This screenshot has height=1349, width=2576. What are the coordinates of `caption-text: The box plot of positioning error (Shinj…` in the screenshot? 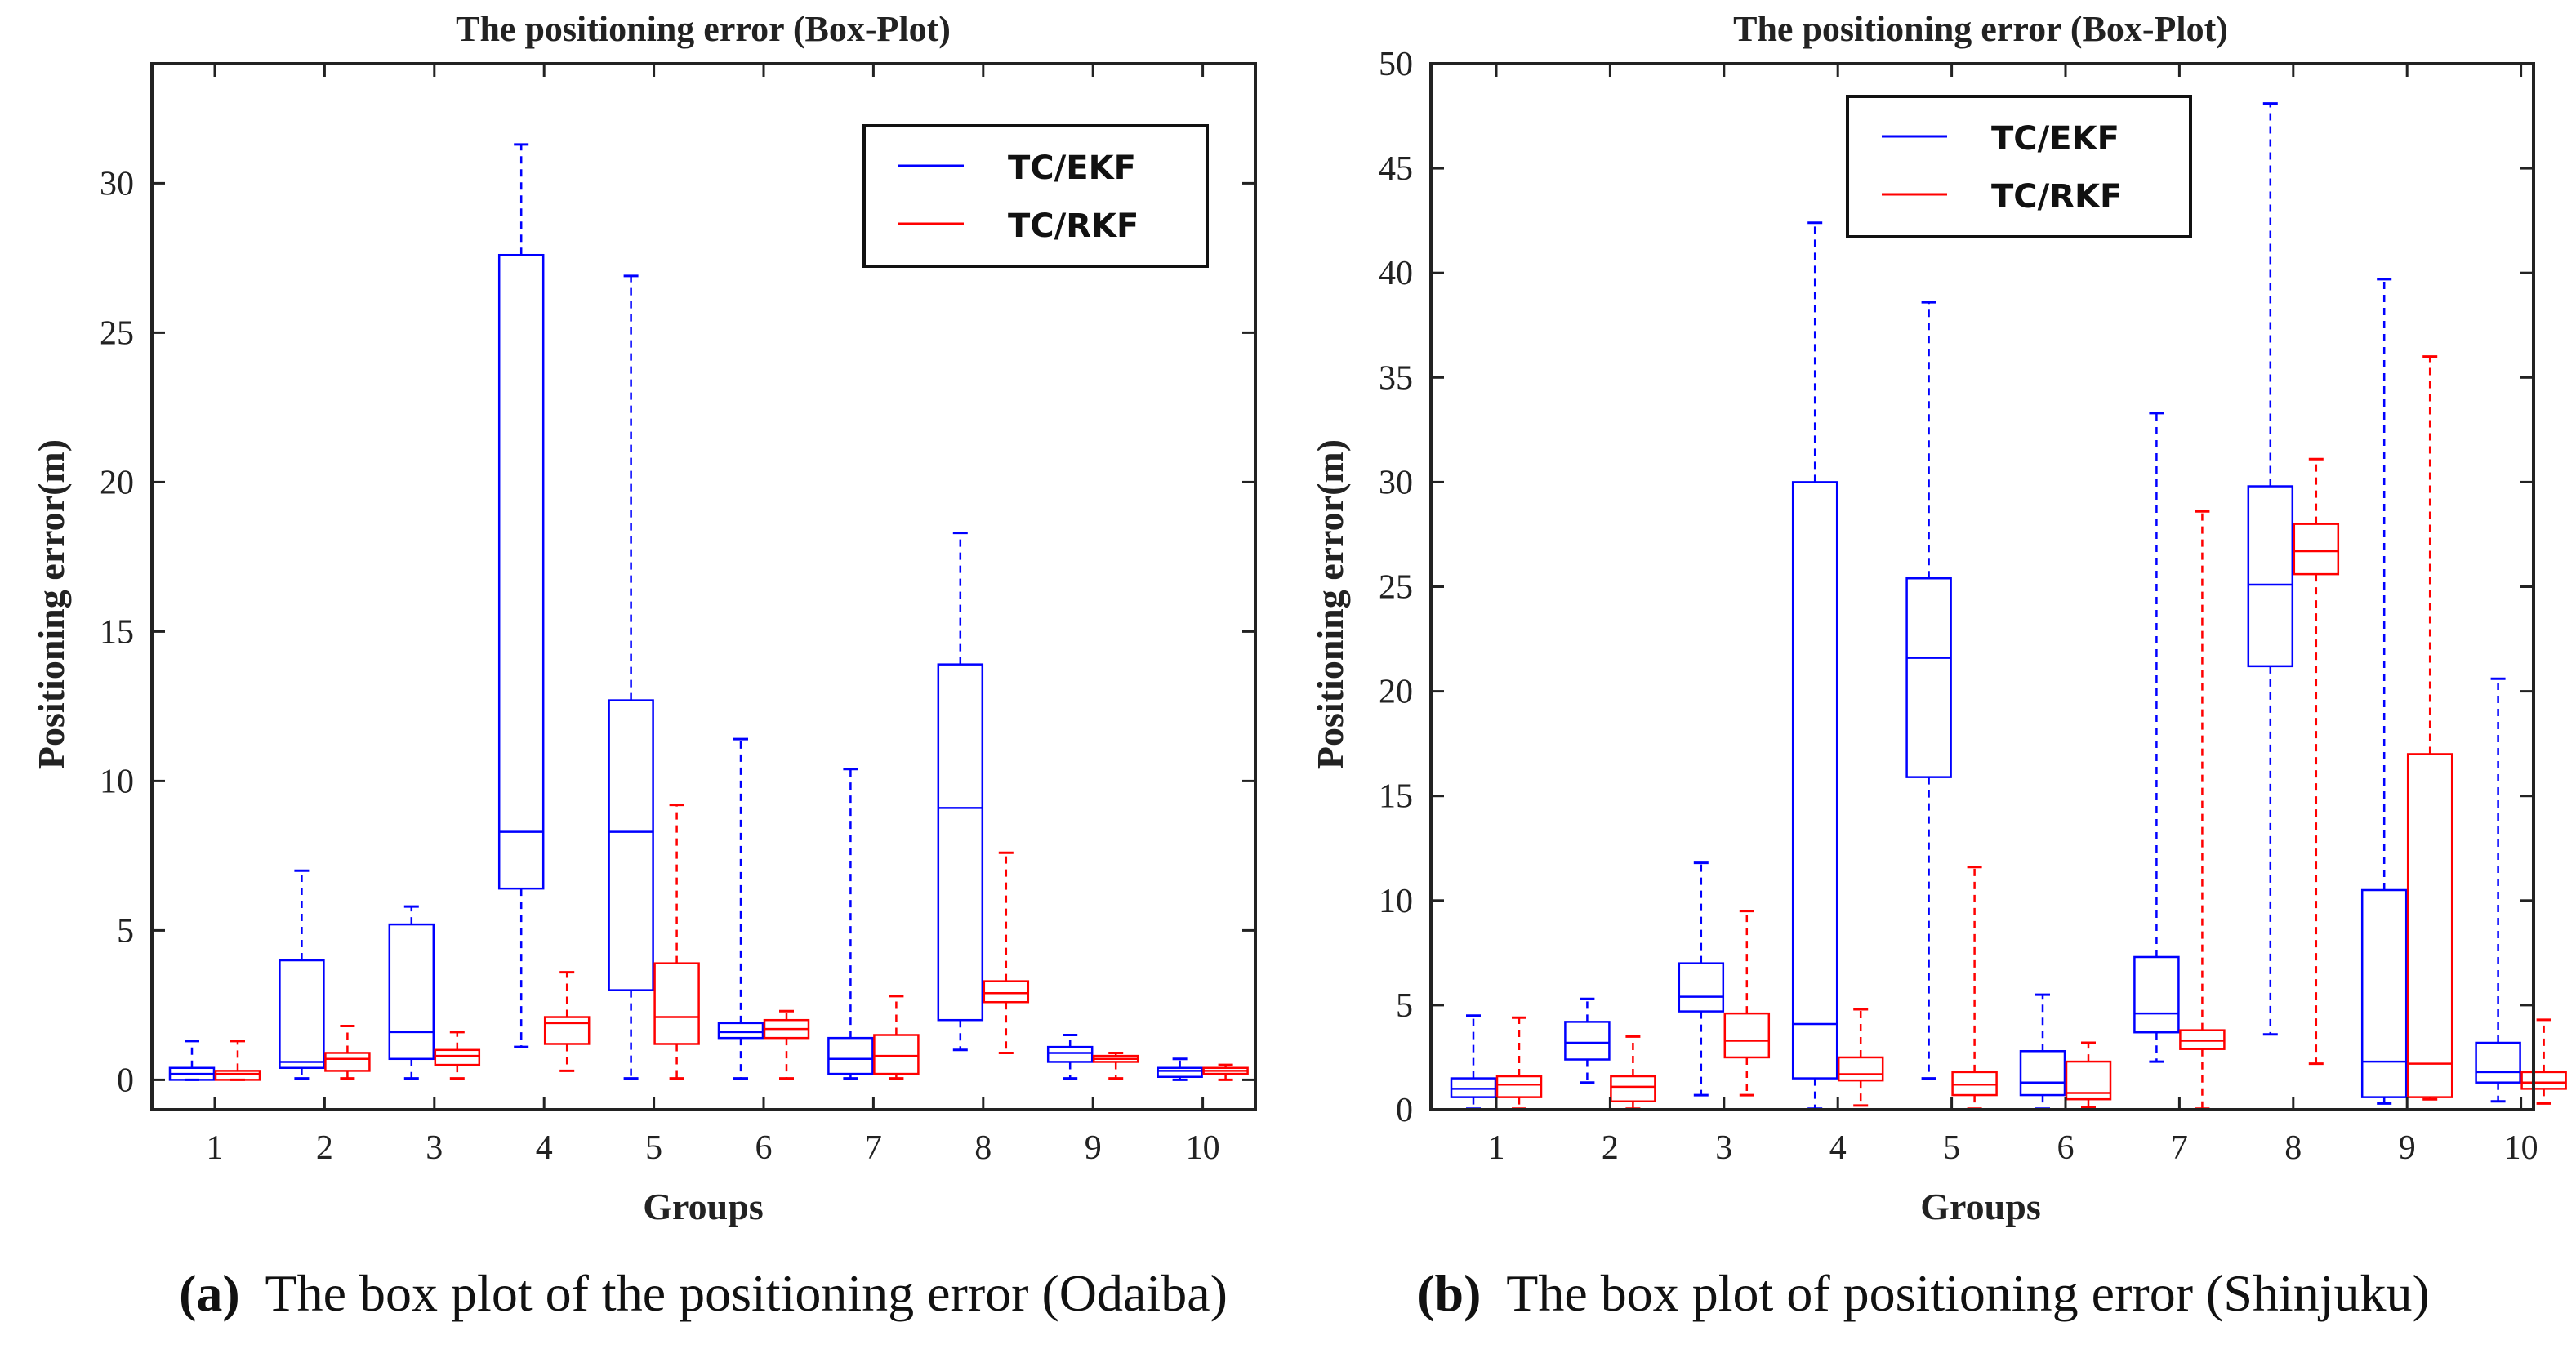 It's located at (1968, 1293).